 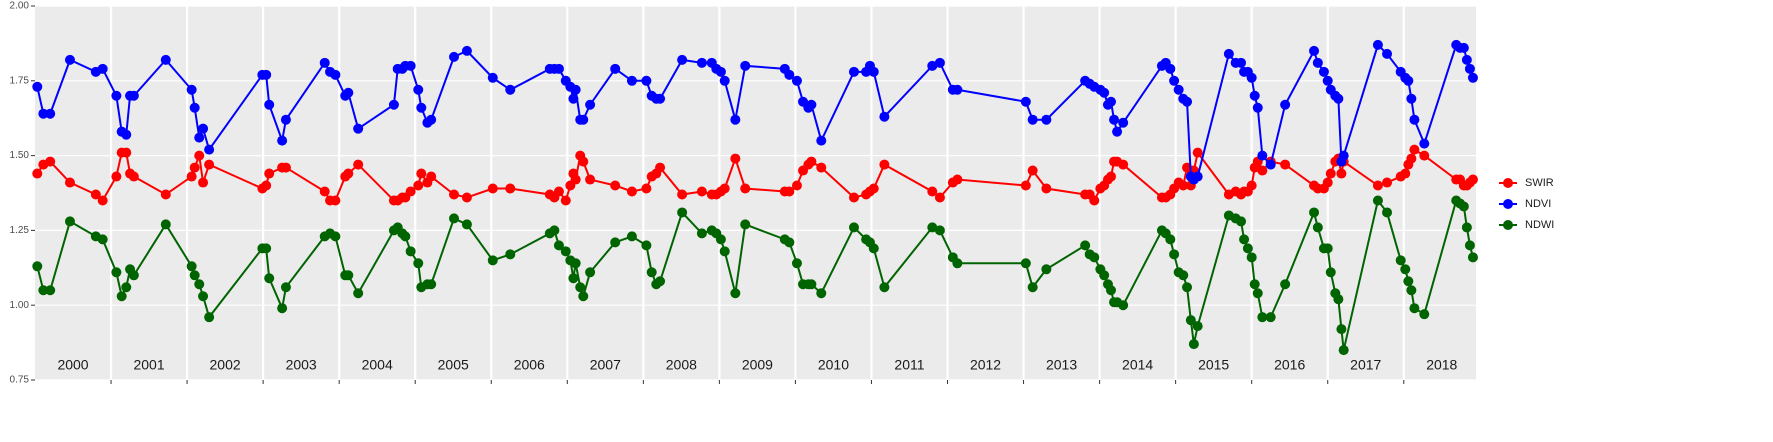 What do you see at coordinates (225, 365) in the screenshot?
I see `year-label: 2002` at bounding box center [225, 365].